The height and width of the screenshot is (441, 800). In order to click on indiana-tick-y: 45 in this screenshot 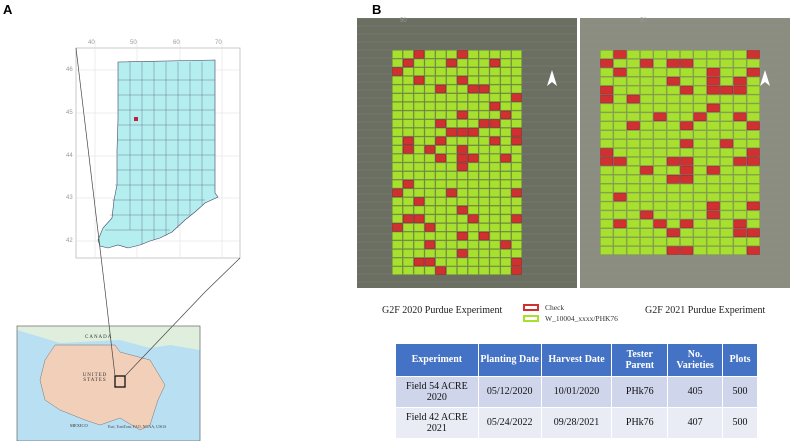, I will do `click(69, 113)`.